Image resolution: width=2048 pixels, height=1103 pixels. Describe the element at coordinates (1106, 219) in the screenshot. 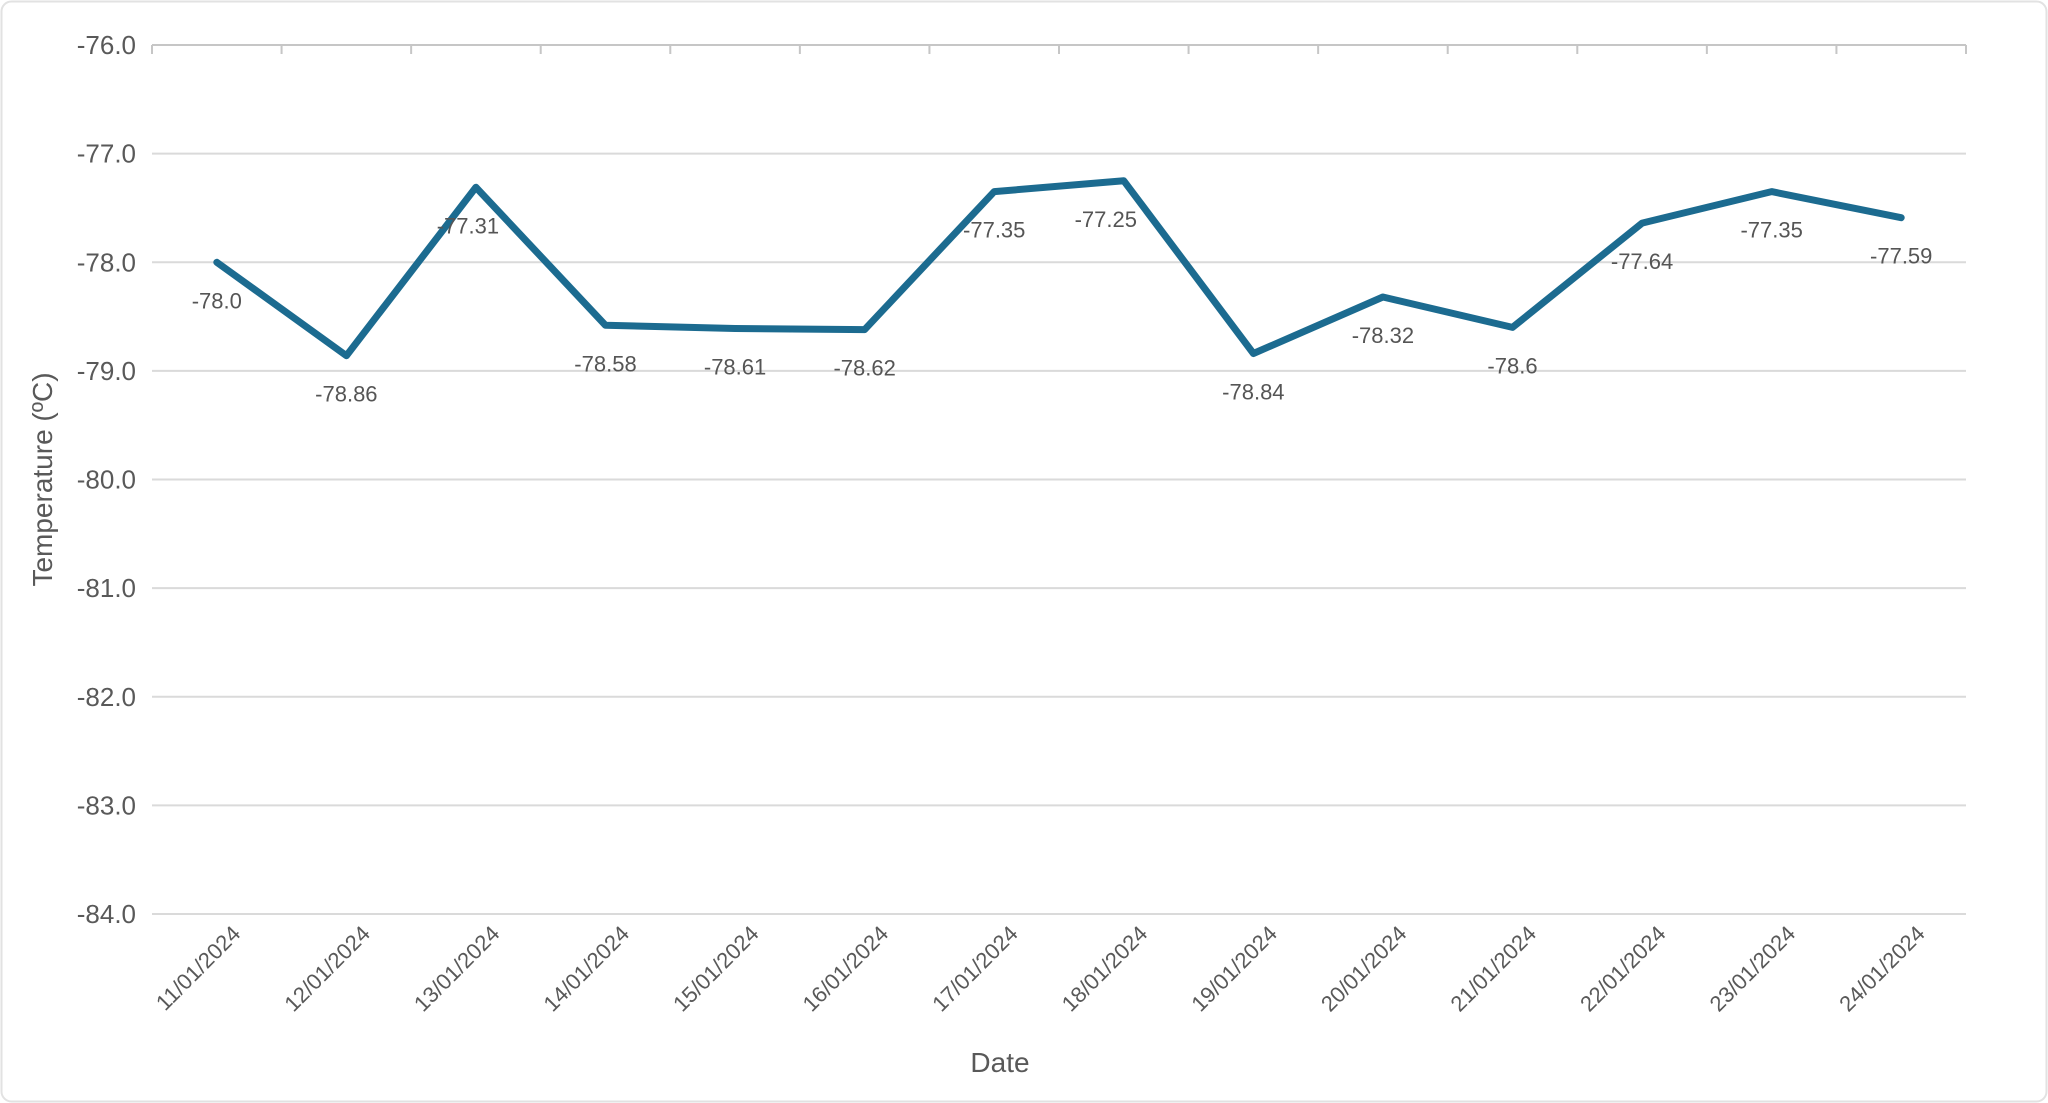

I see `data-label: -77.25` at that location.